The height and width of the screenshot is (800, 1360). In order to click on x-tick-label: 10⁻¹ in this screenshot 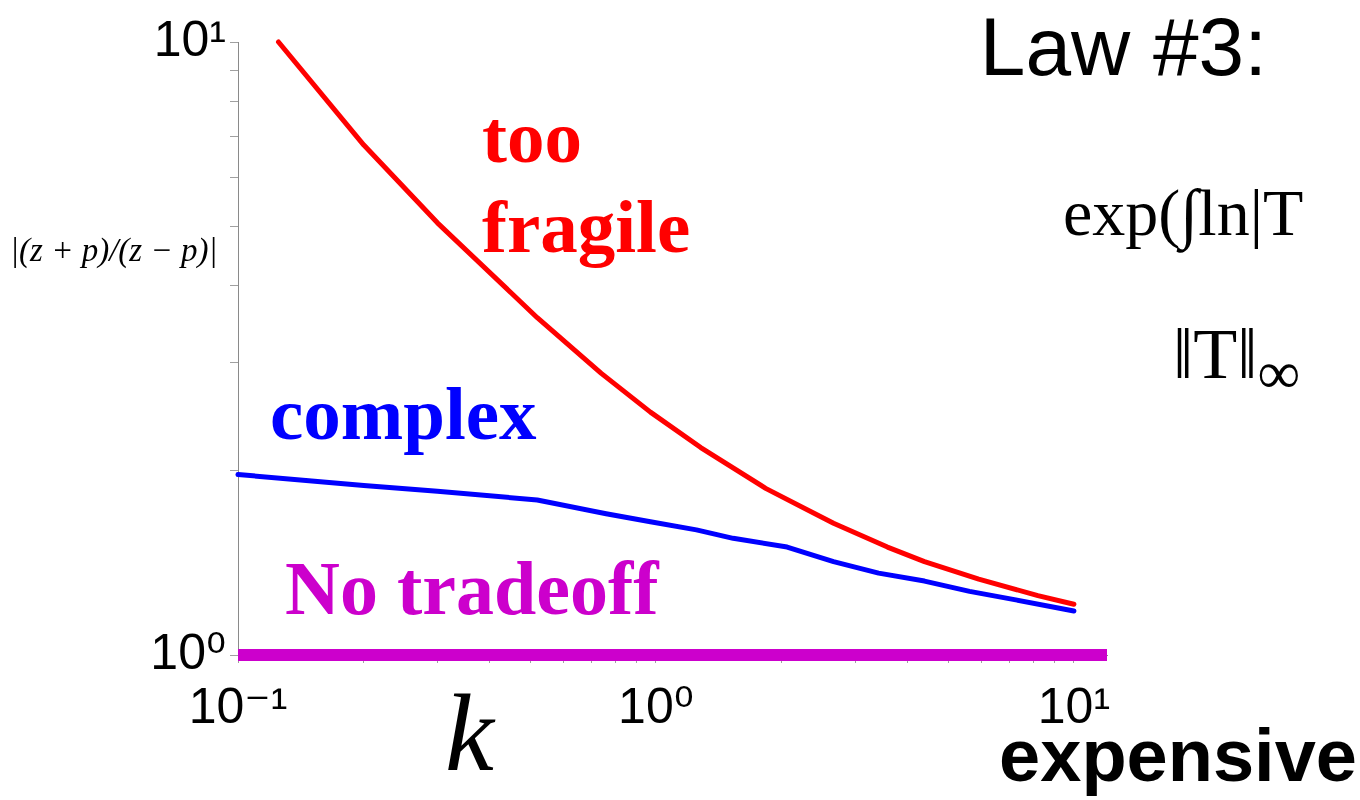, I will do `click(238, 705)`.